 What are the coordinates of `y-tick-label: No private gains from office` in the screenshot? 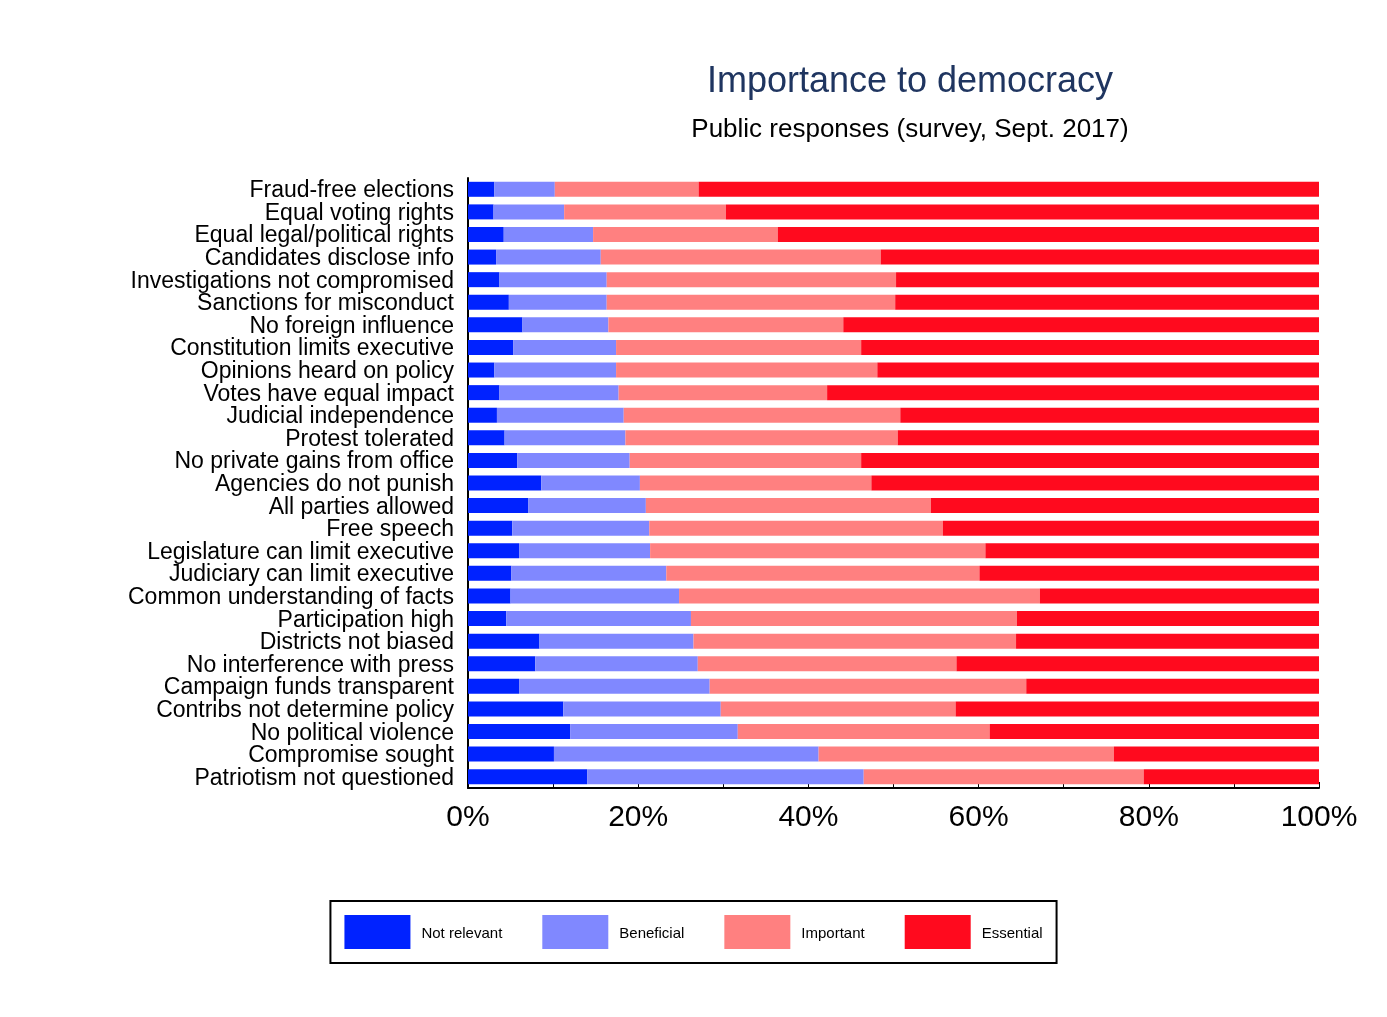 It's located at (314, 460).